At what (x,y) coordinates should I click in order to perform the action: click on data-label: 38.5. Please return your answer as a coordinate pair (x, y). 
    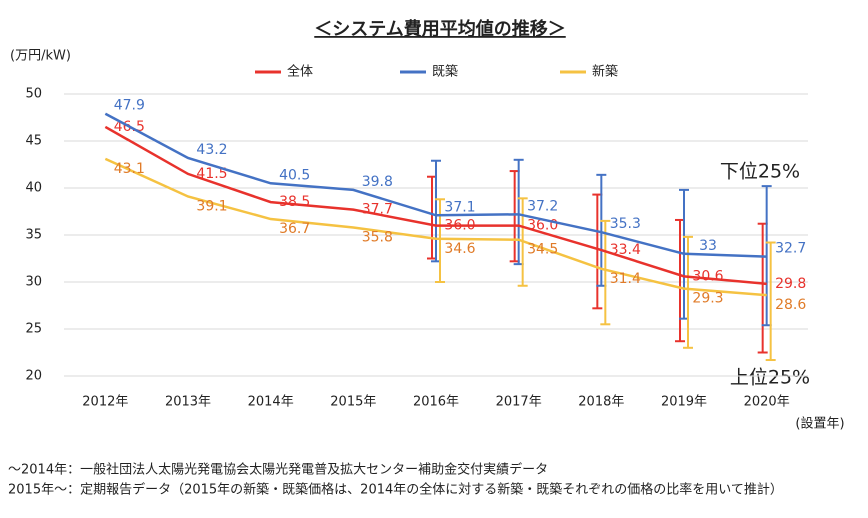
    Looking at the image, I should click on (294, 202).